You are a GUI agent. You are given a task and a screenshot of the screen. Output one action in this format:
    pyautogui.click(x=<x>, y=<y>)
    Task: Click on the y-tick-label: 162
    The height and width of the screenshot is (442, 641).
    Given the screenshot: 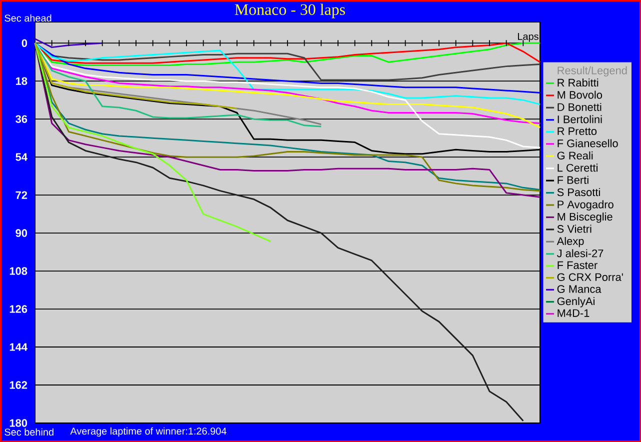 What is the action you would take?
    pyautogui.click(x=19, y=385)
    